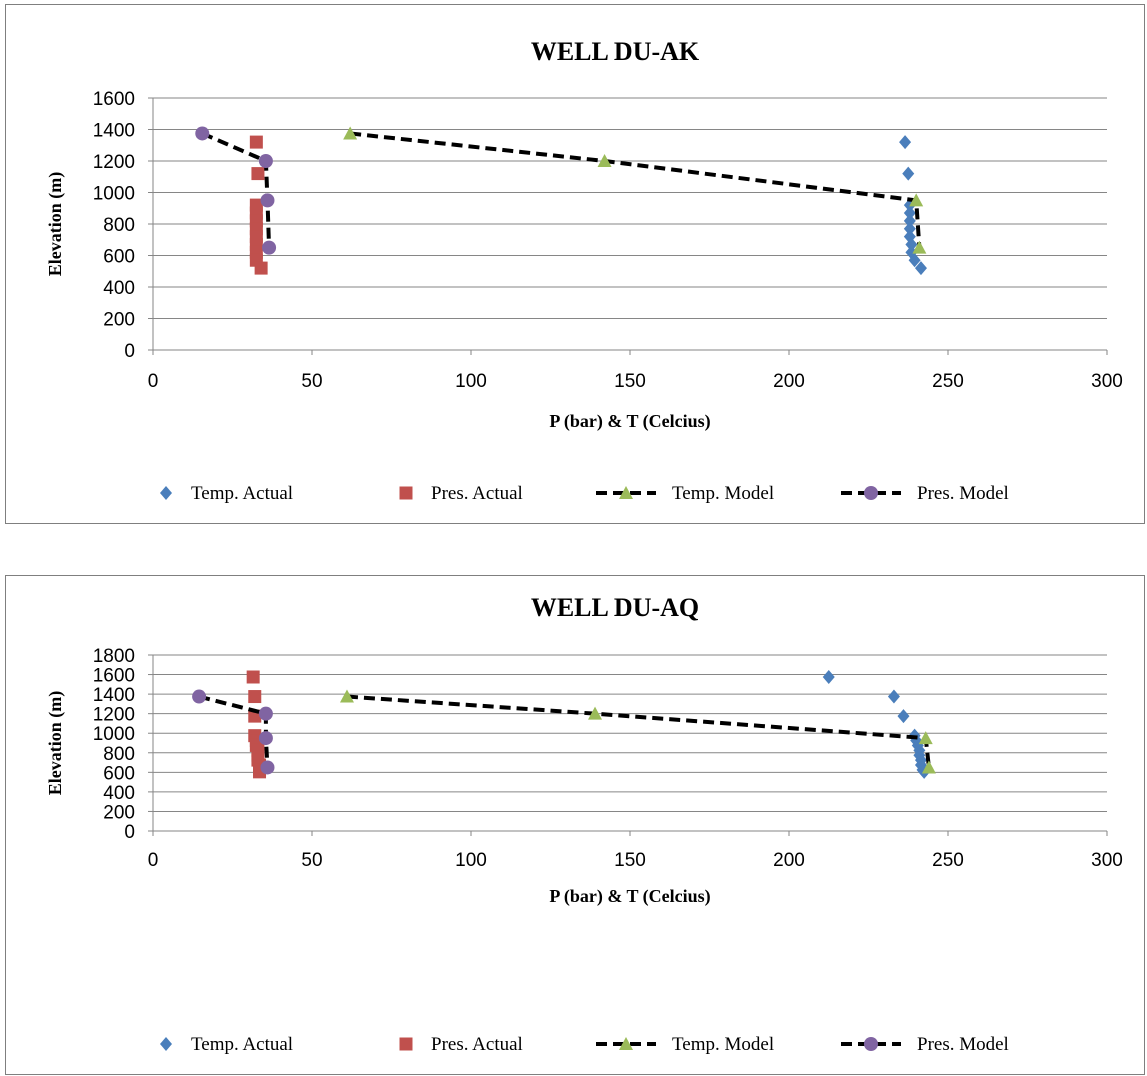  Describe the element at coordinates (615, 51) in the screenshot. I see `chart-title: WELL DU-AK` at that location.